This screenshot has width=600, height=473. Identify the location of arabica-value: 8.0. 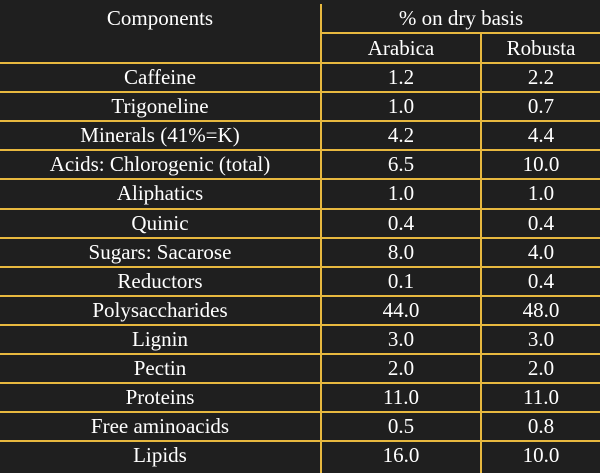
(401, 251).